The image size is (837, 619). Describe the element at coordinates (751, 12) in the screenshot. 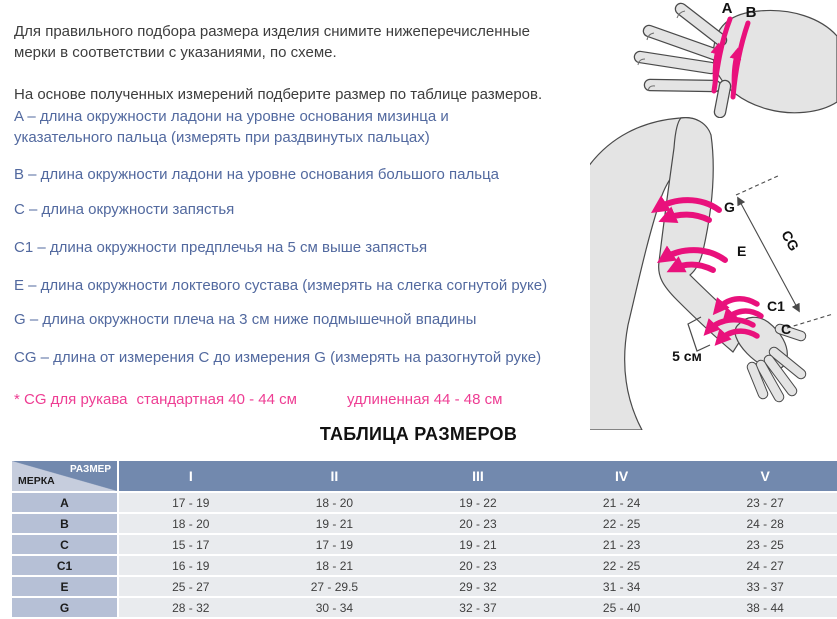

I see `label-b: B` at that location.